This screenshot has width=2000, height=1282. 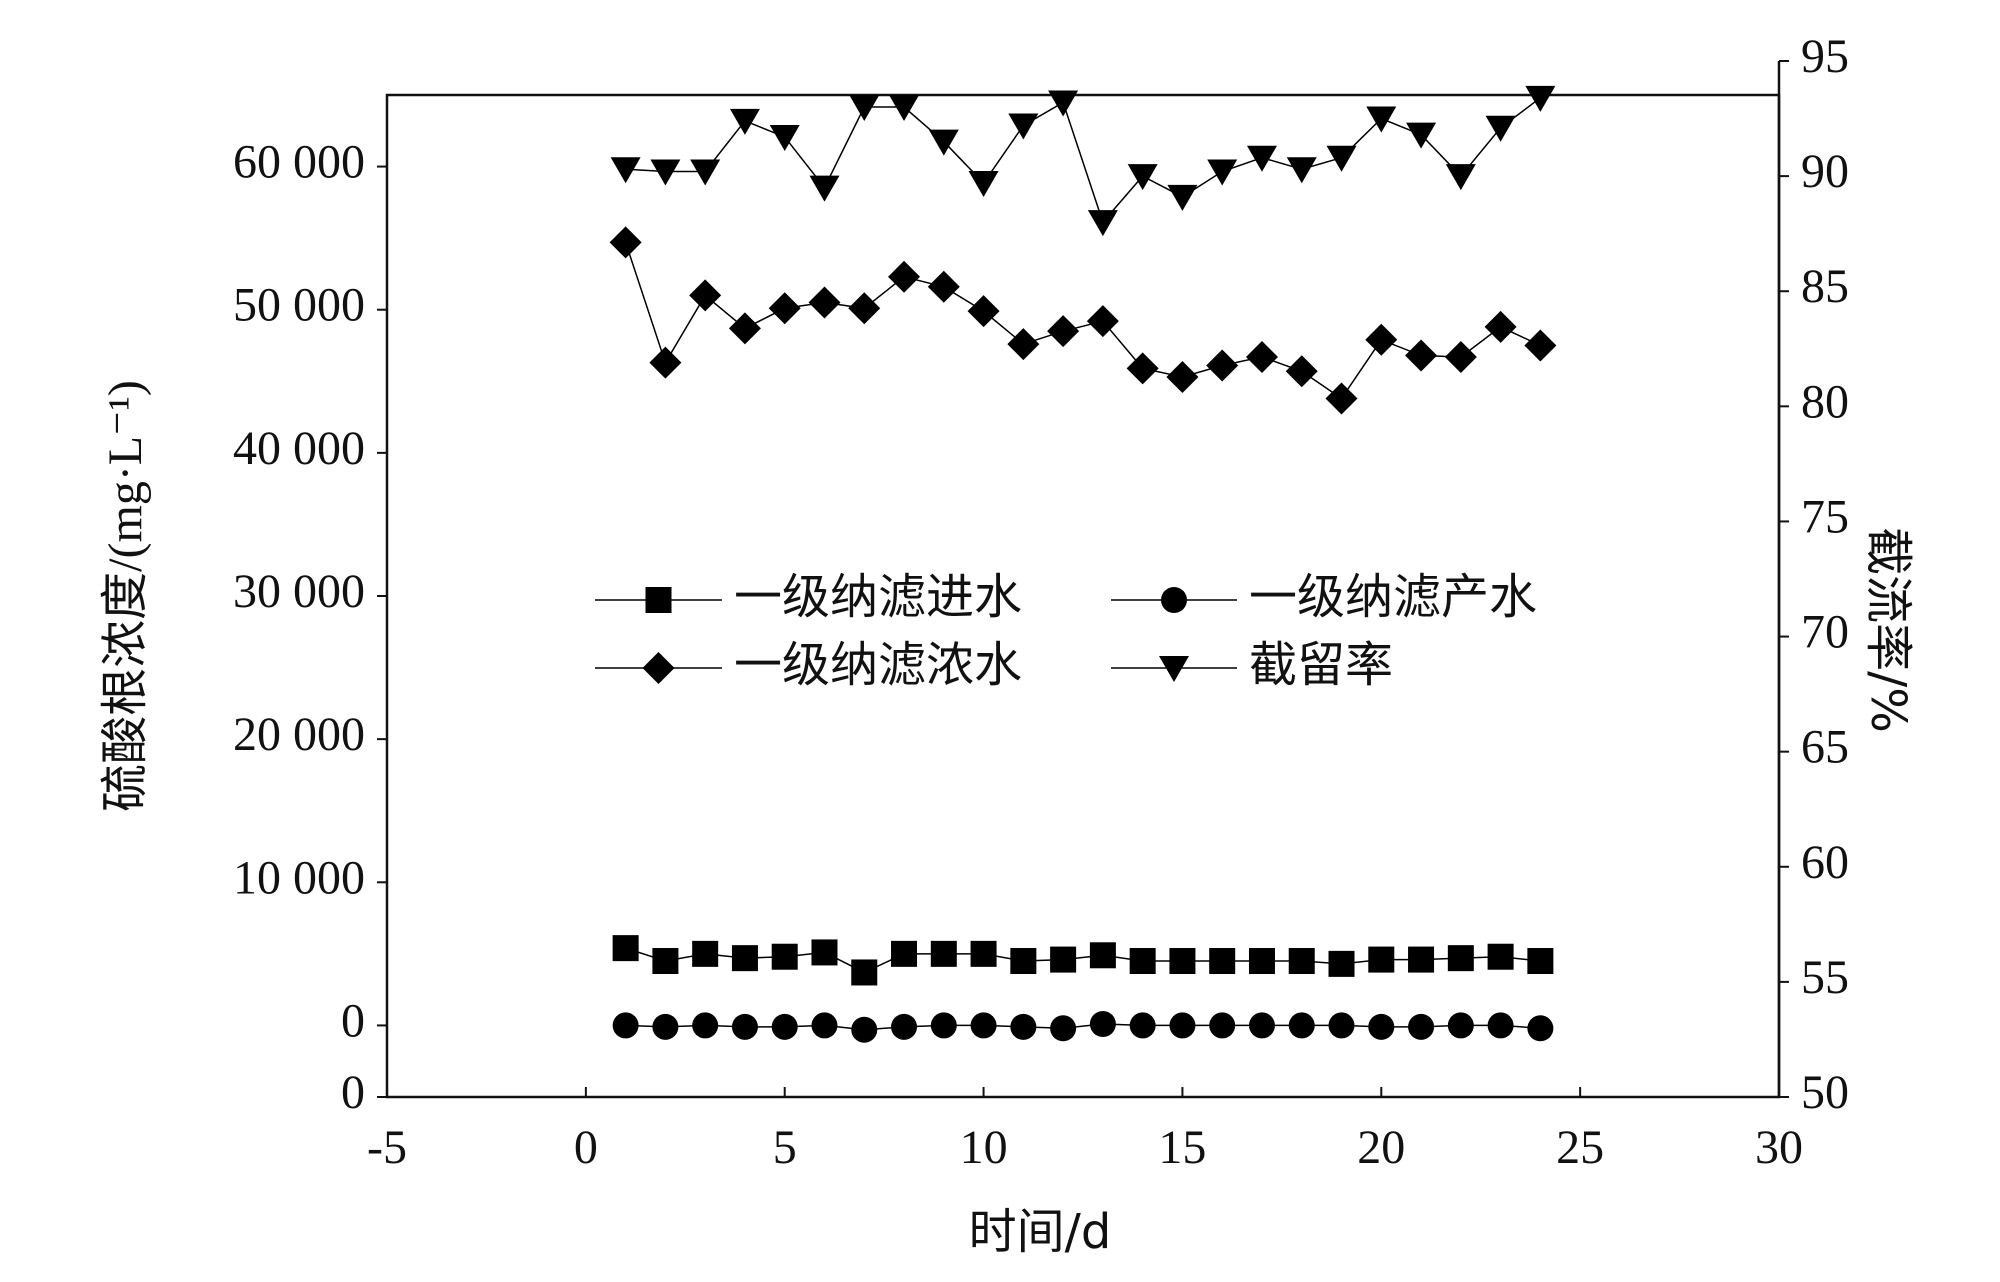 I want to click on legend-label: 截留率, so click(x=1321, y=665).